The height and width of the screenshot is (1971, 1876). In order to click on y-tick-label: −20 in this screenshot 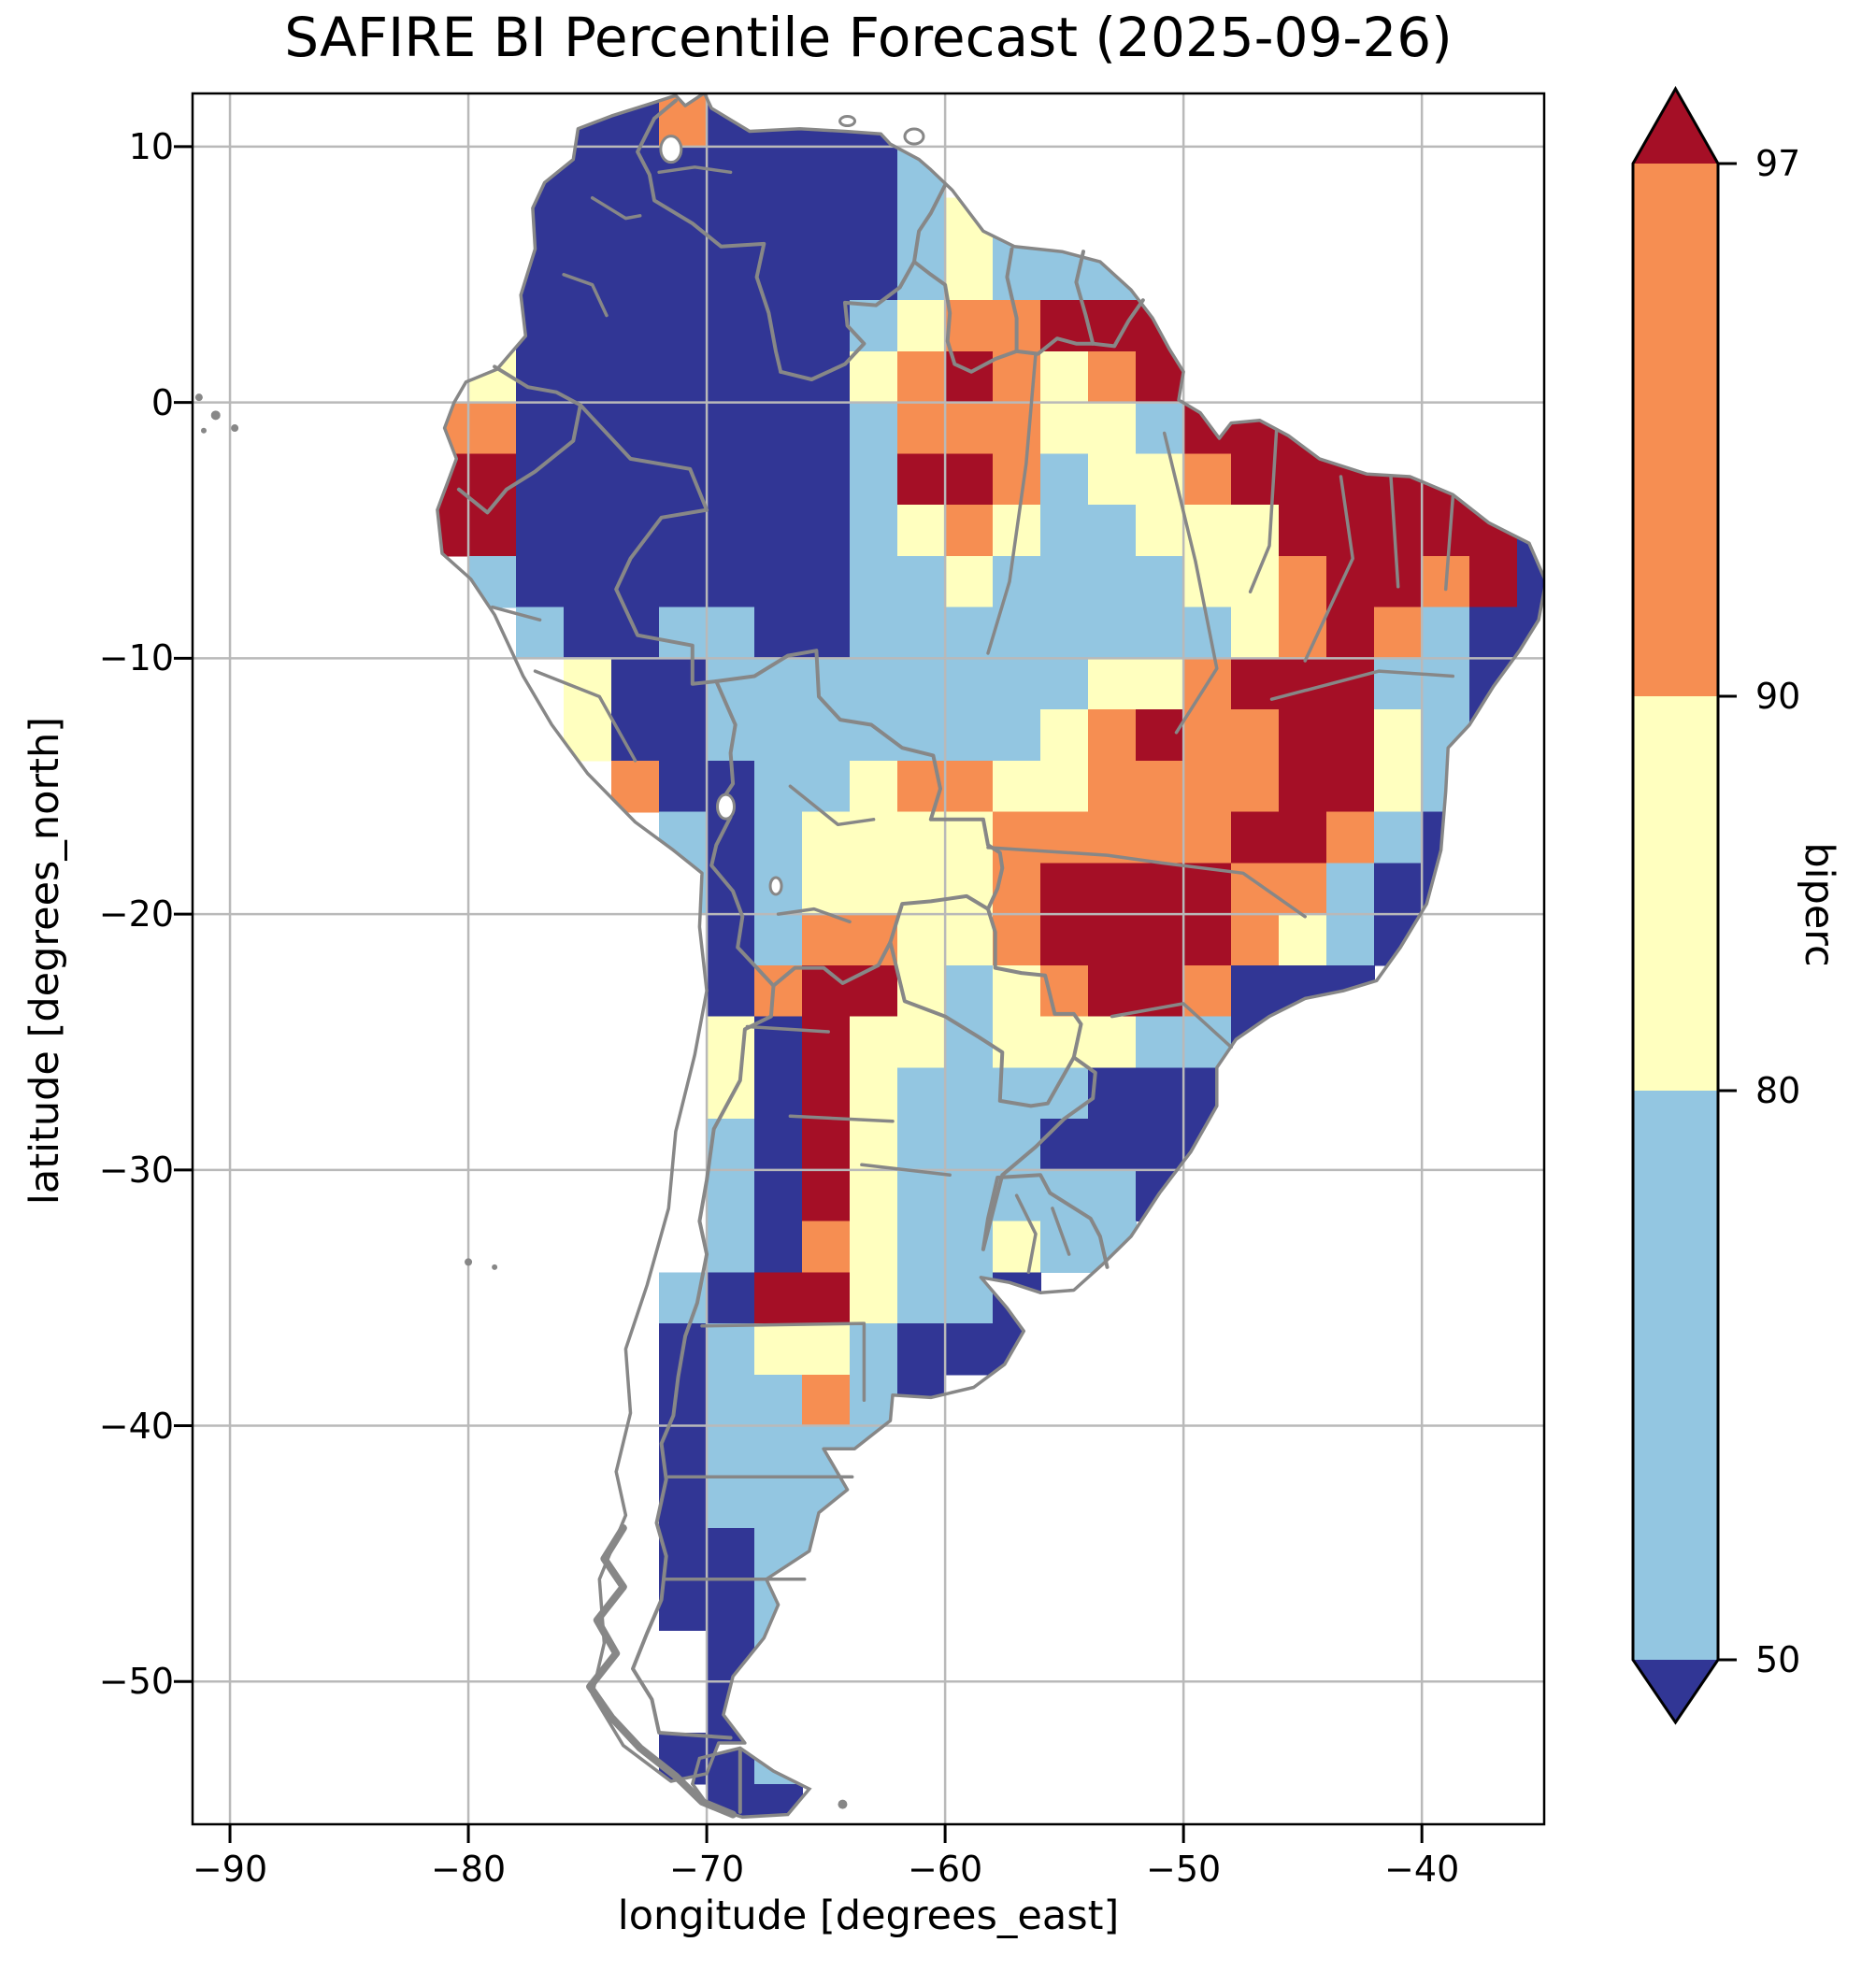, I will do `click(136, 915)`.